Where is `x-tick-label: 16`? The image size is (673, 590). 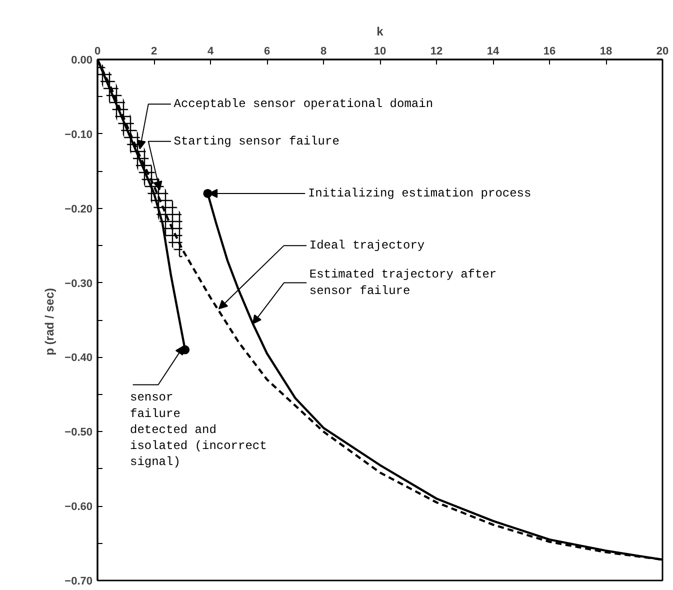
x-tick-label: 16 is located at coordinates (549, 52).